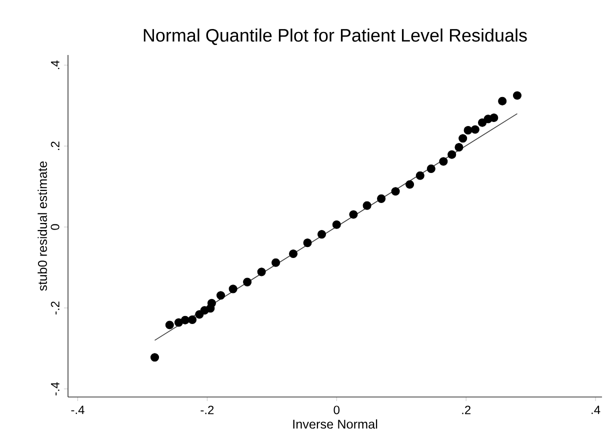  What do you see at coordinates (596, 410) in the screenshot?
I see `x-tick-label: .4` at bounding box center [596, 410].